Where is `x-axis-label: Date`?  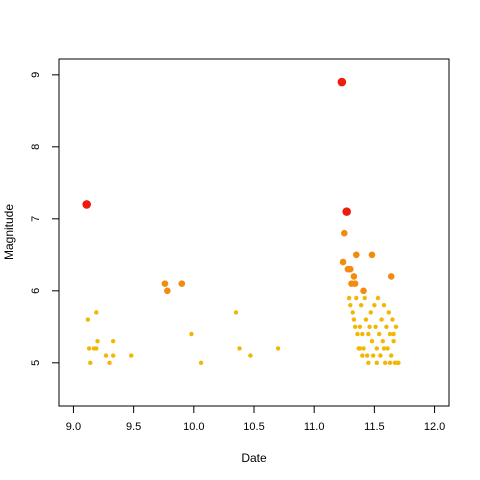 x-axis-label: Date is located at coordinates (254, 458).